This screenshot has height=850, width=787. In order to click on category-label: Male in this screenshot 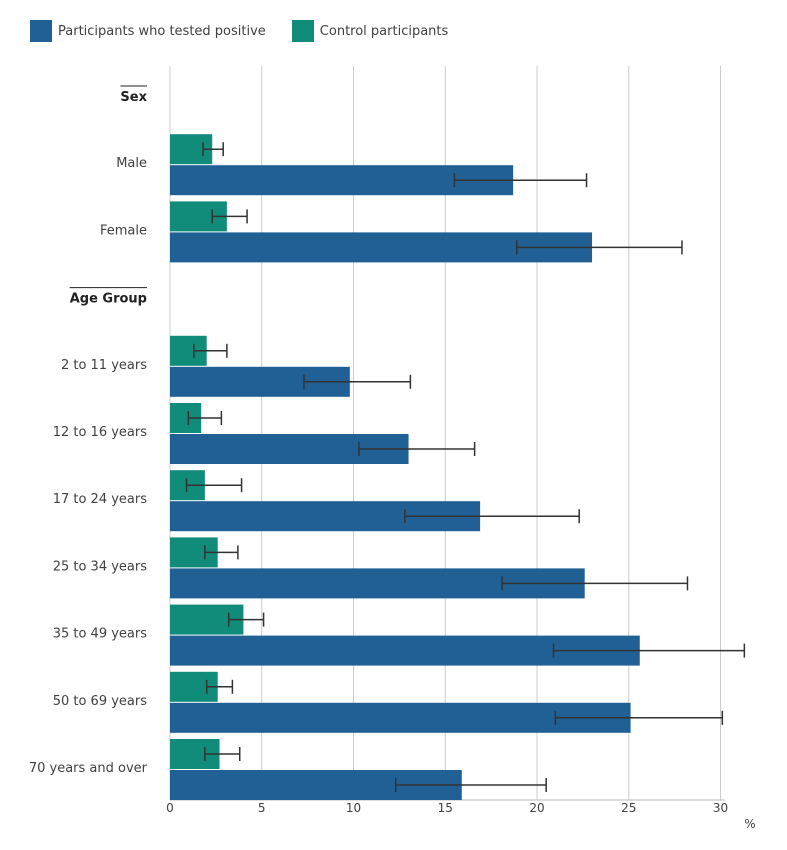, I will do `click(131, 163)`.